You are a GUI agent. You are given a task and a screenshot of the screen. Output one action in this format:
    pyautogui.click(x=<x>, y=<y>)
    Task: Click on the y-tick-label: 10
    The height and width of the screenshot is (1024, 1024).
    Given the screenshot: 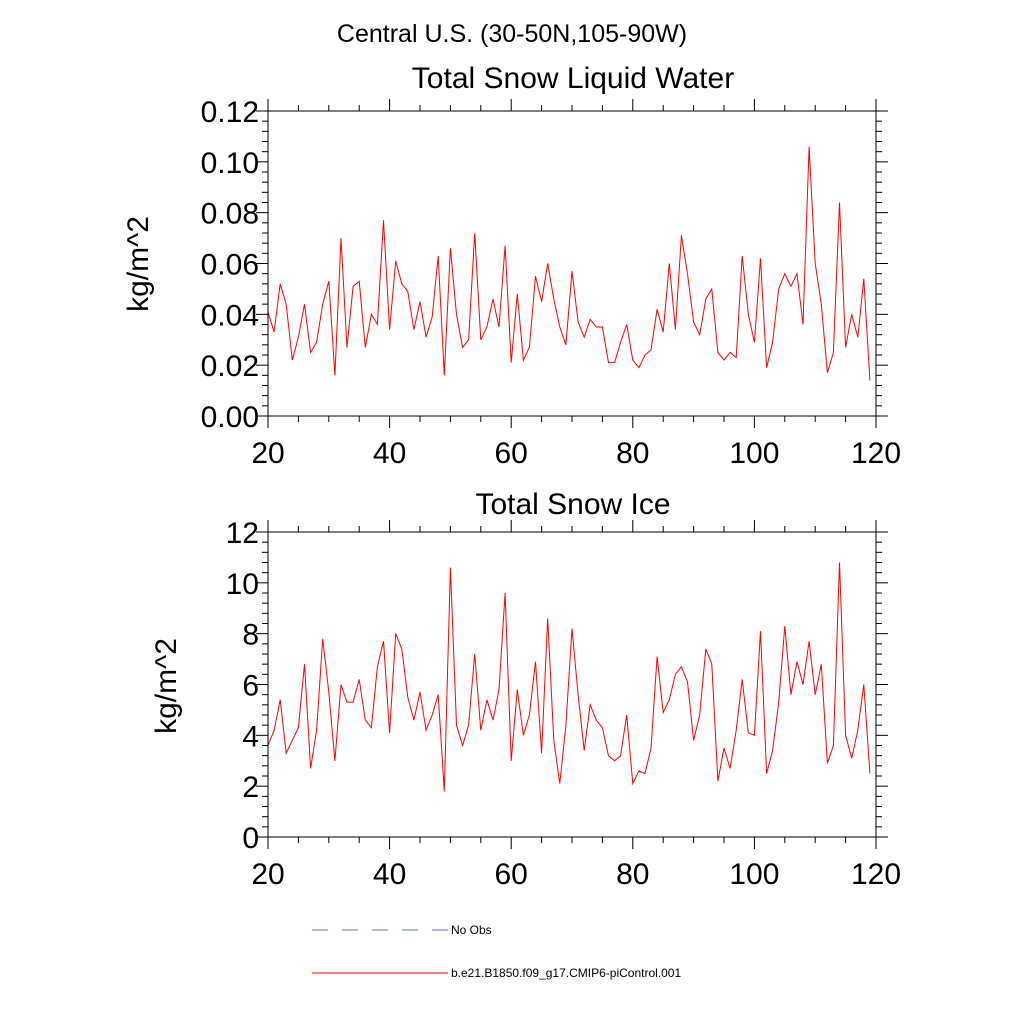 What is the action you would take?
    pyautogui.click(x=242, y=584)
    